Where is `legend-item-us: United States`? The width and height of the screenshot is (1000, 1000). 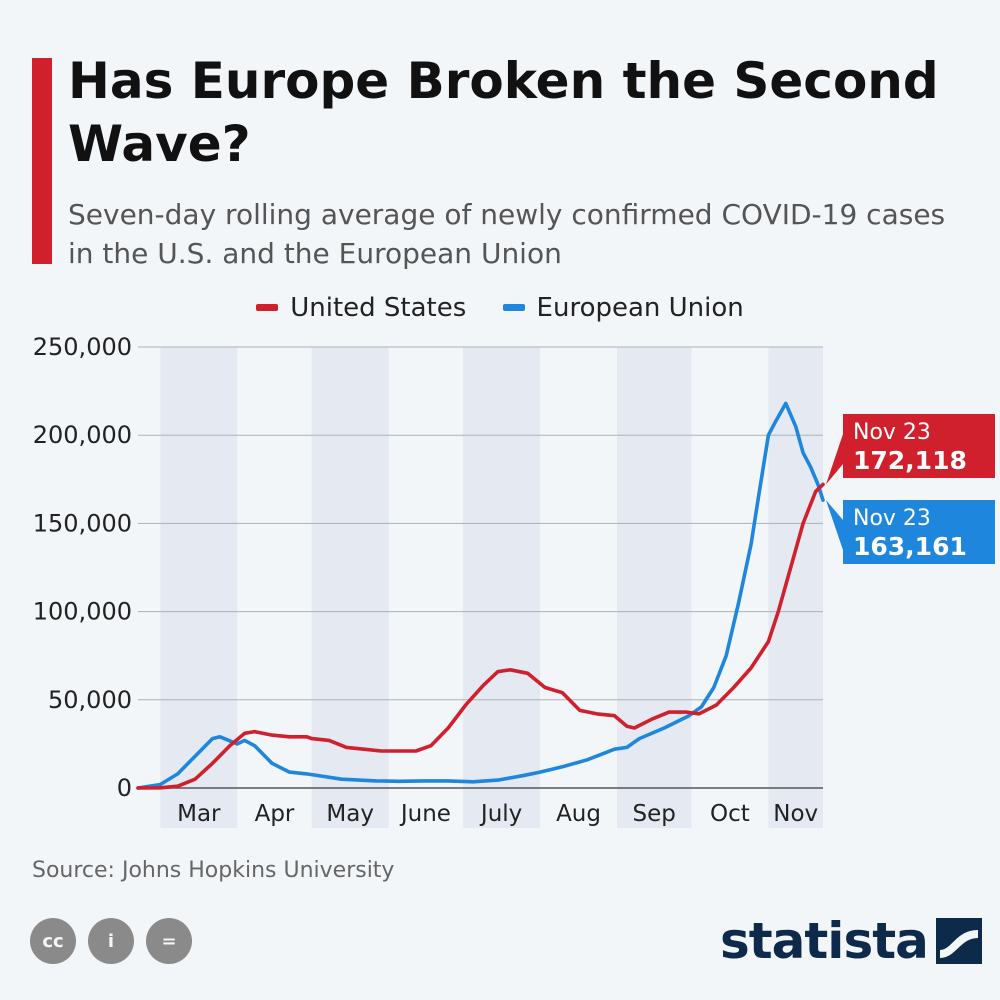
legend-item-us: United States is located at coordinates (361, 308).